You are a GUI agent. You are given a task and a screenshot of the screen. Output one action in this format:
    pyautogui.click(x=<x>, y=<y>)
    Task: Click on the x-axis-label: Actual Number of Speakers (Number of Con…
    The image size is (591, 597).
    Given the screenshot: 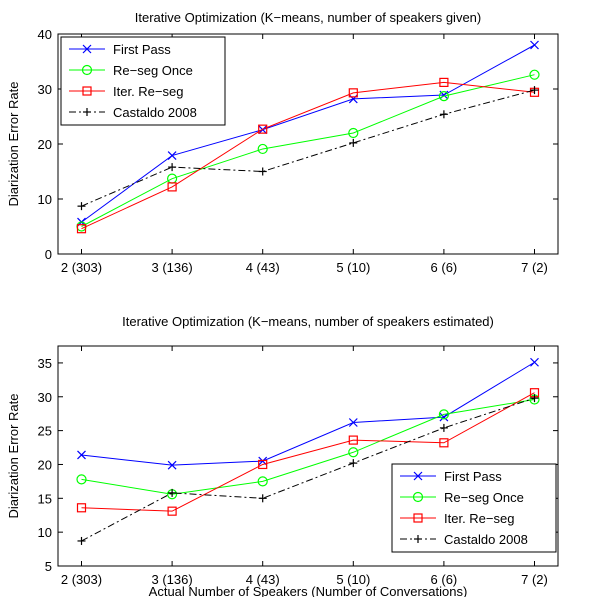 What is the action you would take?
    pyautogui.click(x=308, y=590)
    